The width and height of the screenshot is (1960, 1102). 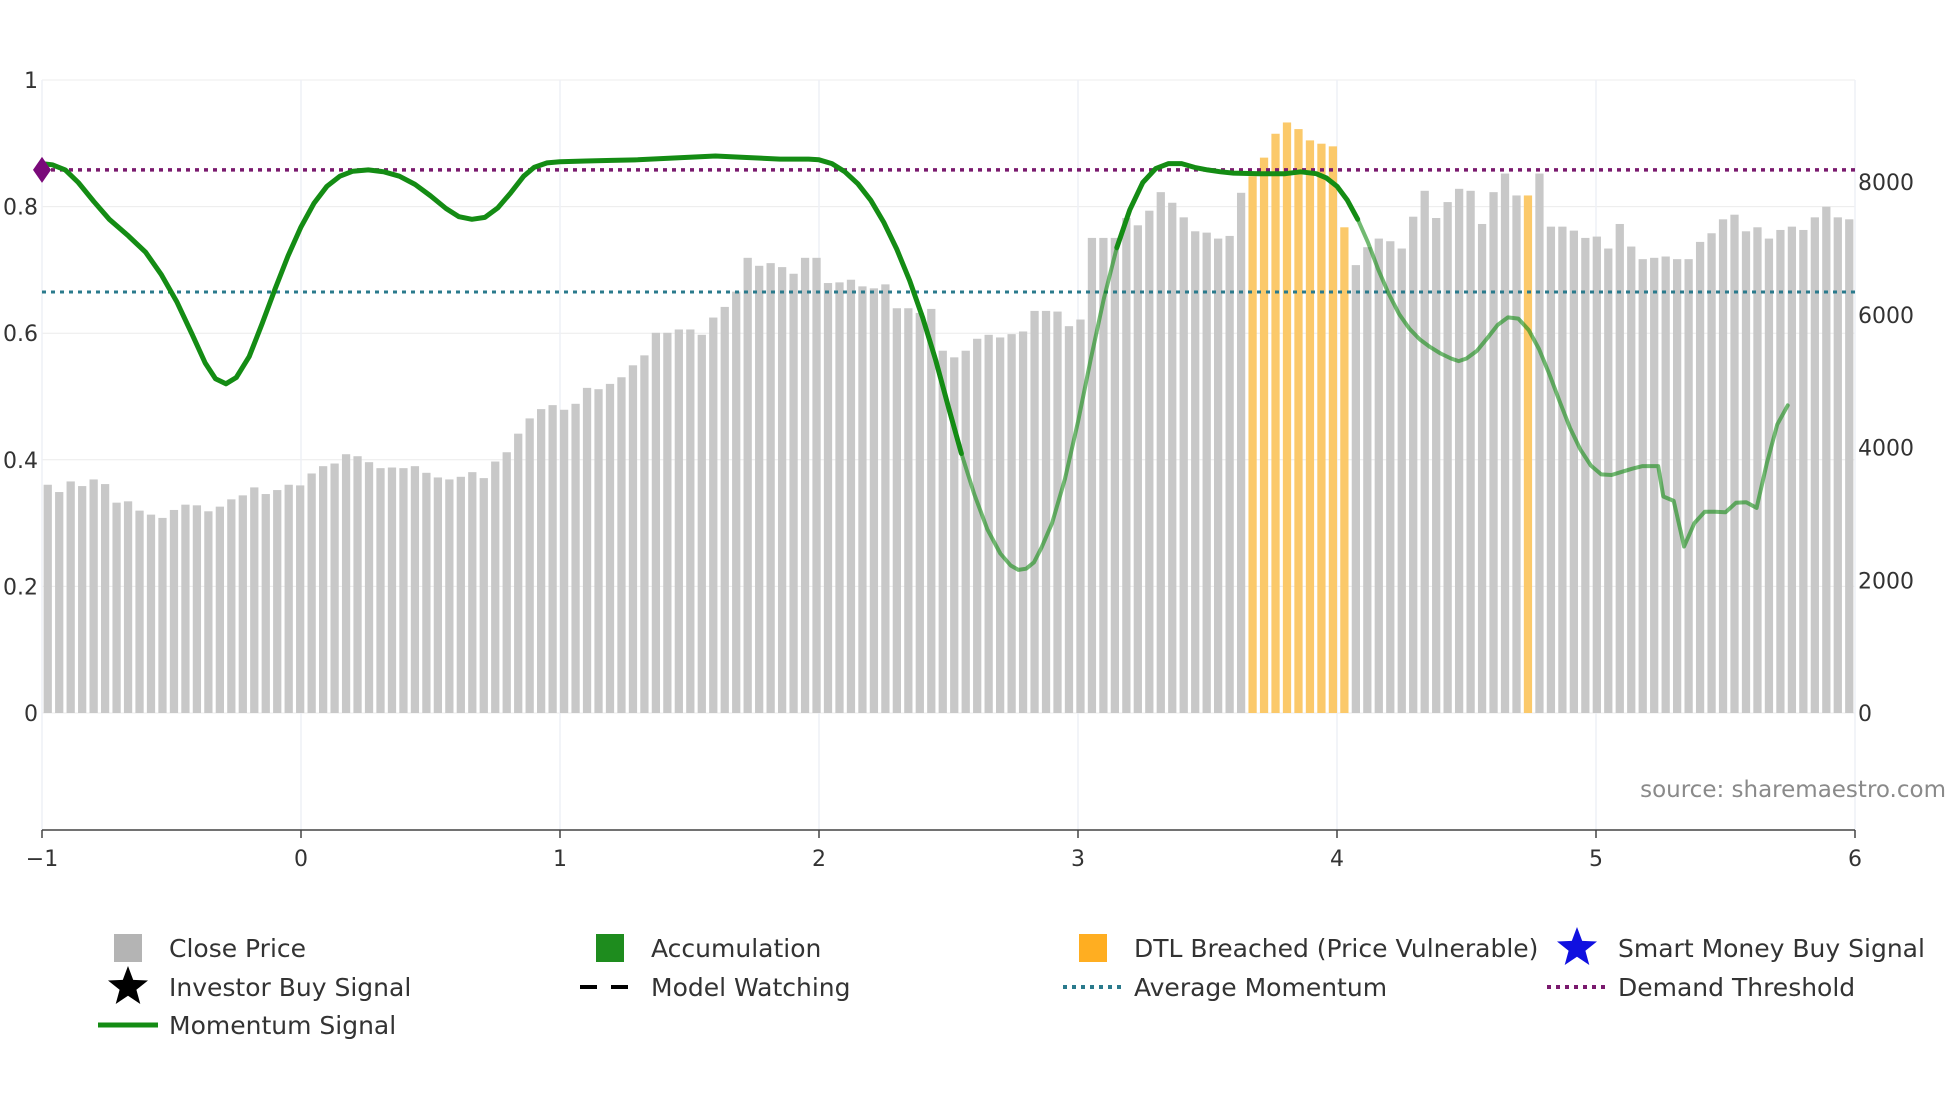 What do you see at coordinates (20, 208) in the screenshot?
I see `y-left-tick-label: 0.8` at bounding box center [20, 208].